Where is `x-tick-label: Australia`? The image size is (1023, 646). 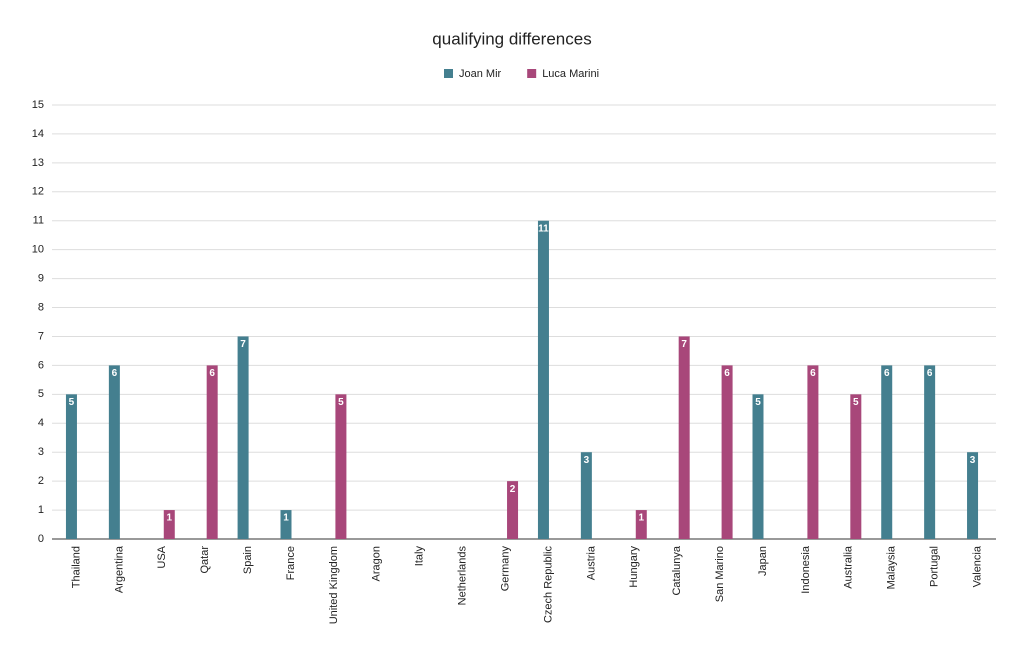 x-tick-label: Australia is located at coordinates (849, 567).